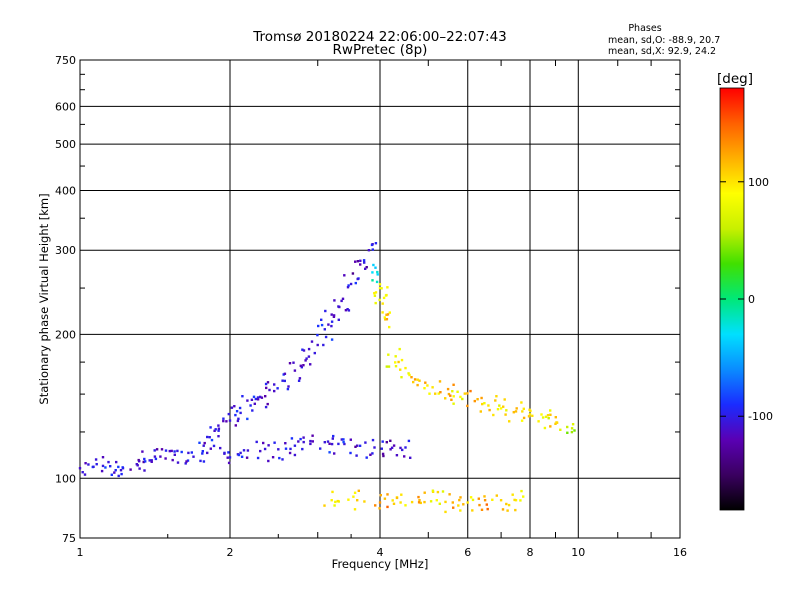  Describe the element at coordinates (380, 552) in the screenshot. I see `x-tick-label: 4` at that location.